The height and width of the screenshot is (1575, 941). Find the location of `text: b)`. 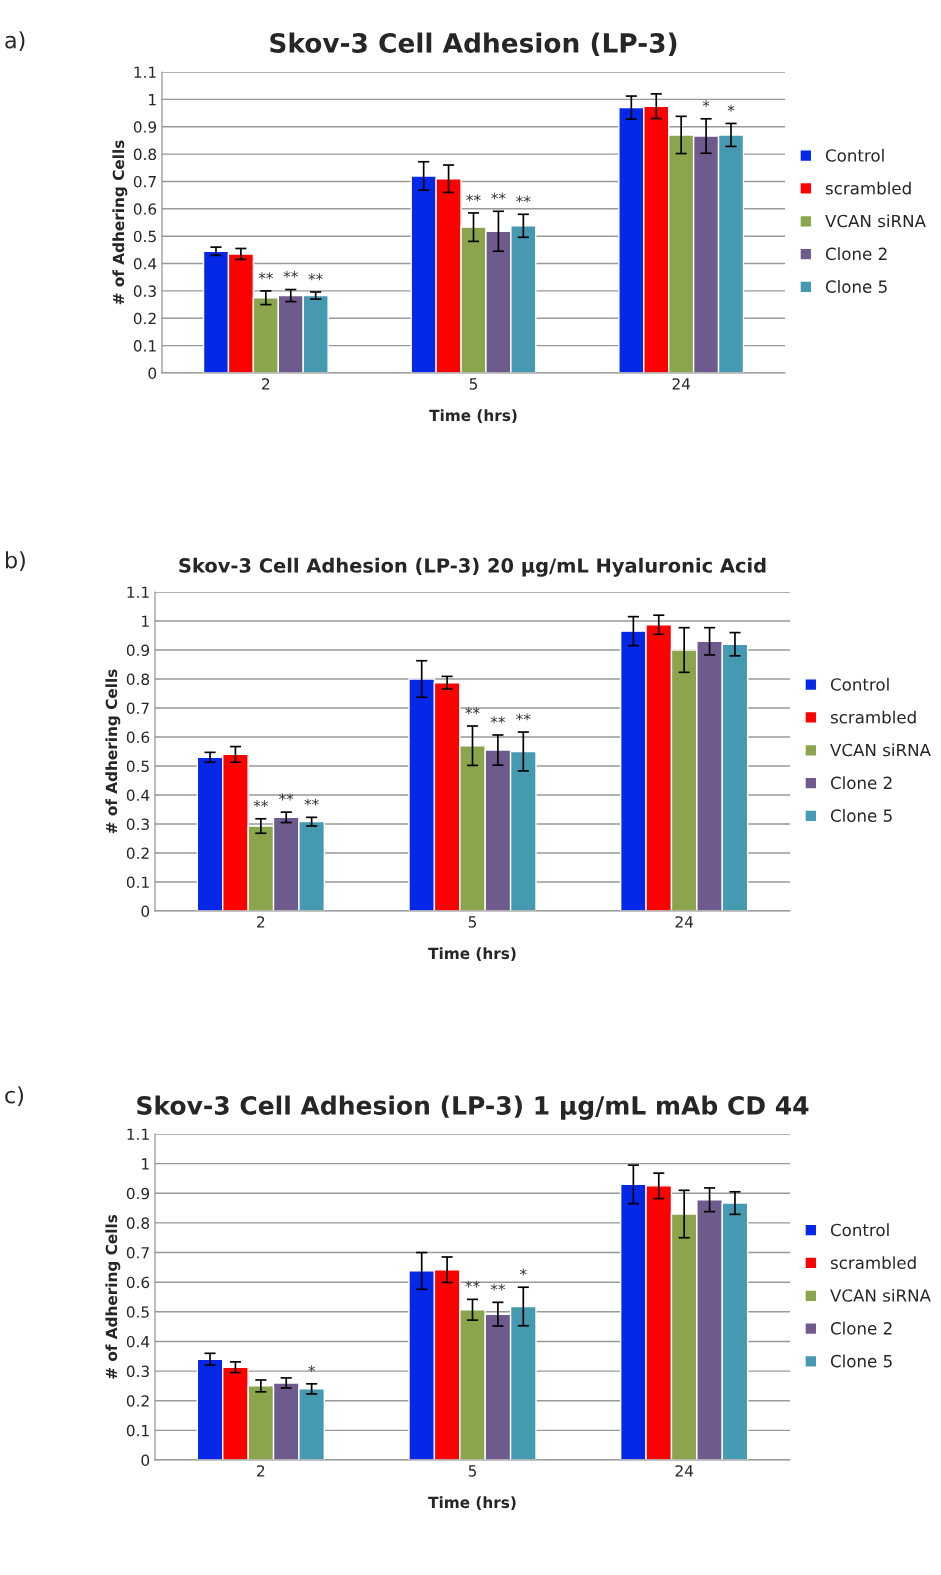

text: b) is located at coordinates (15, 561).